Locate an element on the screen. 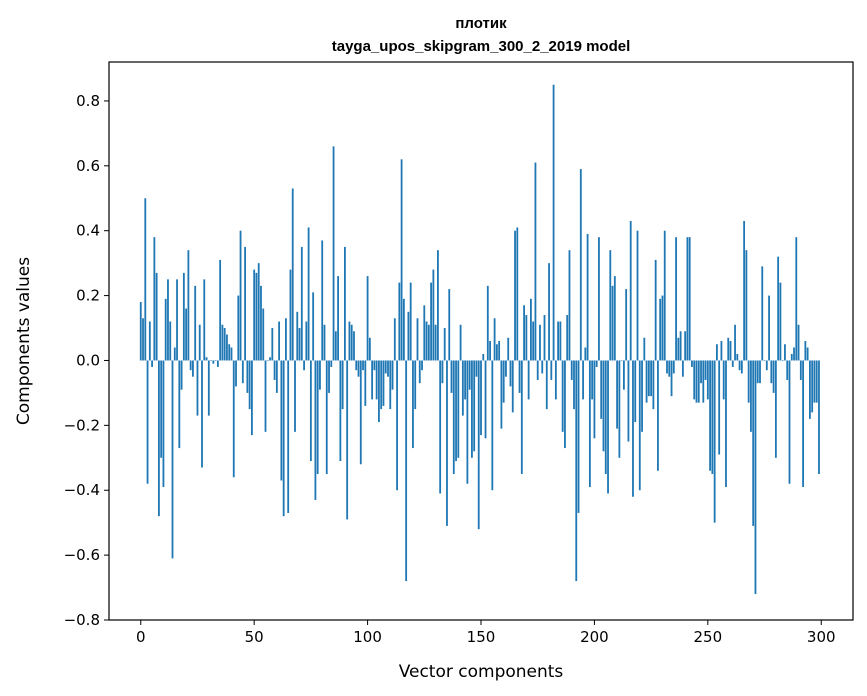 The image size is (867, 696). y-tick-label: 0.6 is located at coordinates (88, 166).